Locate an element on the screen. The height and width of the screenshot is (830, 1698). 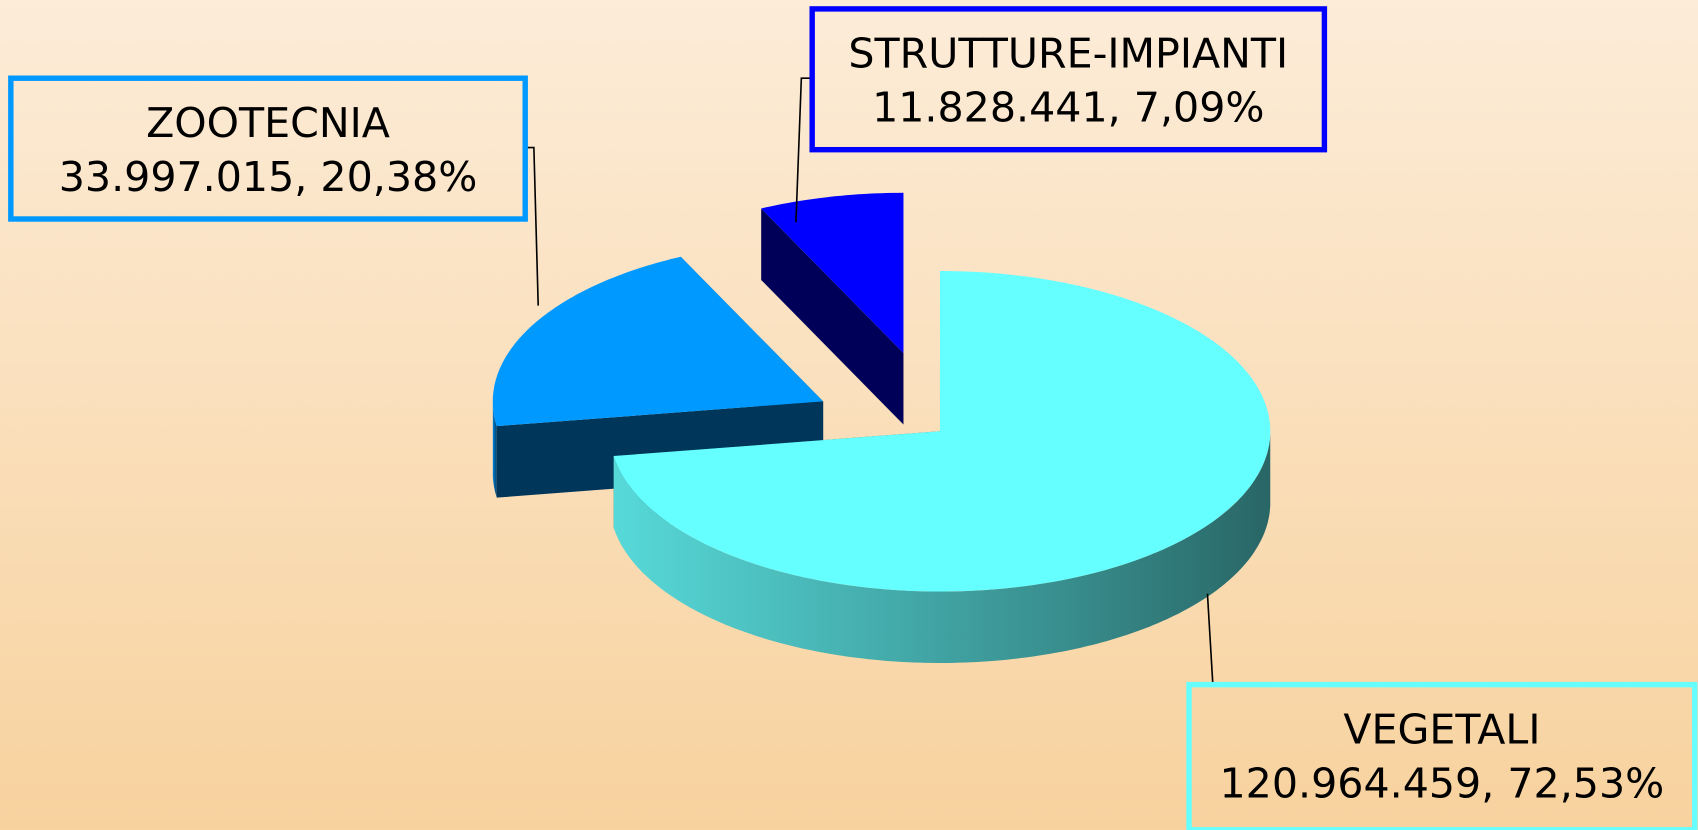
value-label: 33.997.015, 20,38% is located at coordinates (268, 177).